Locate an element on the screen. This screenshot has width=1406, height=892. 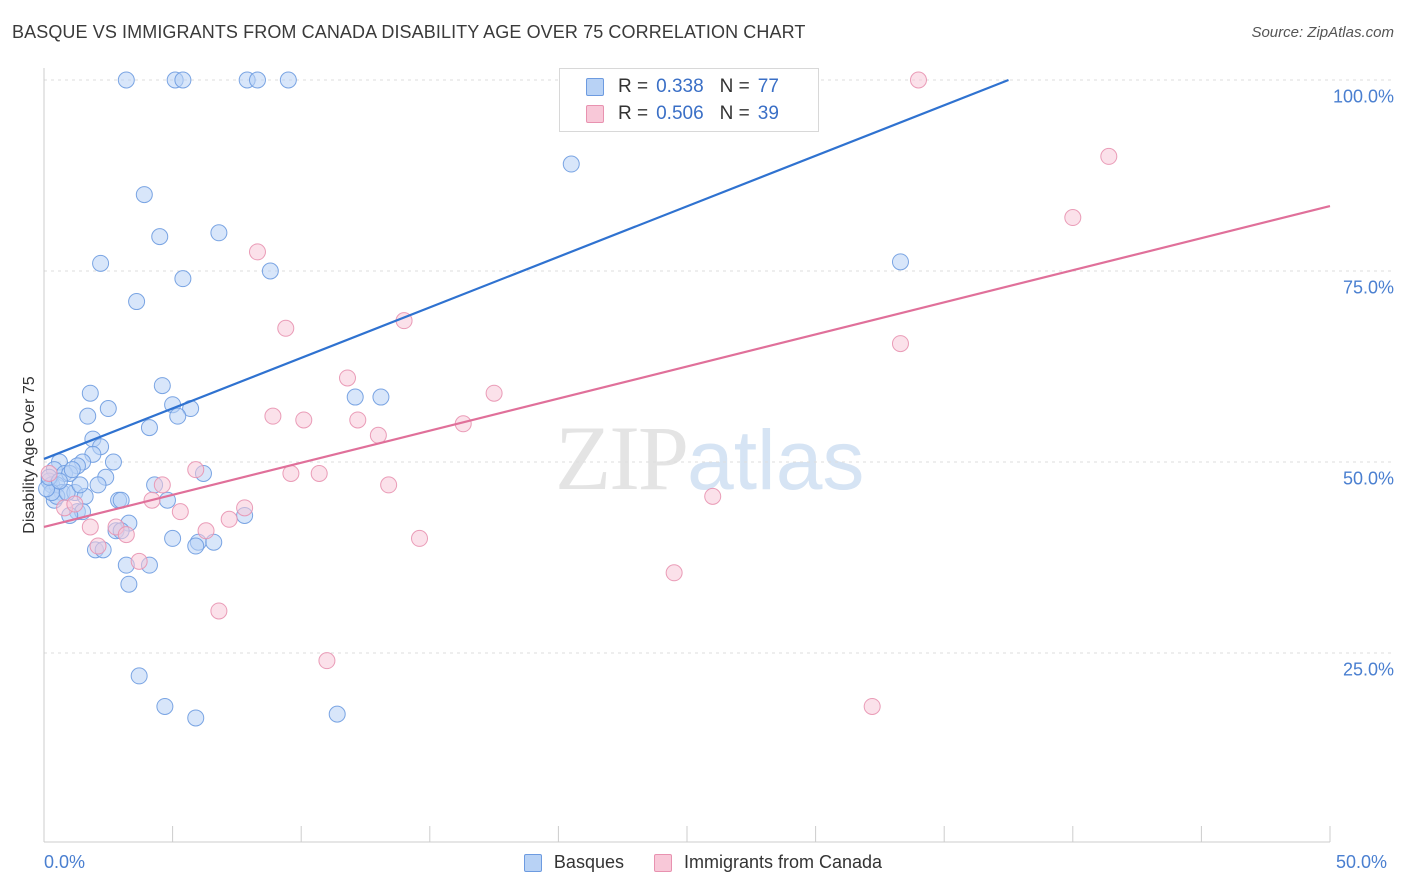
y-tick-label: 100.0% is located at coordinates (1363, 96).